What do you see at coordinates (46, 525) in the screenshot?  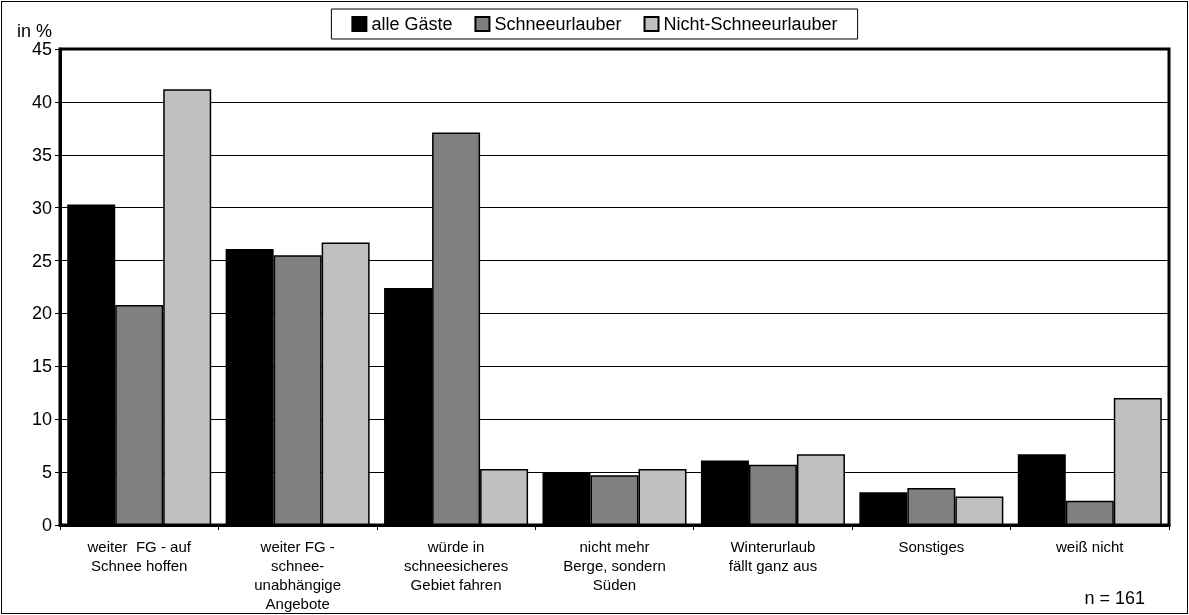 I see `y-tick-label: 0` at bounding box center [46, 525].